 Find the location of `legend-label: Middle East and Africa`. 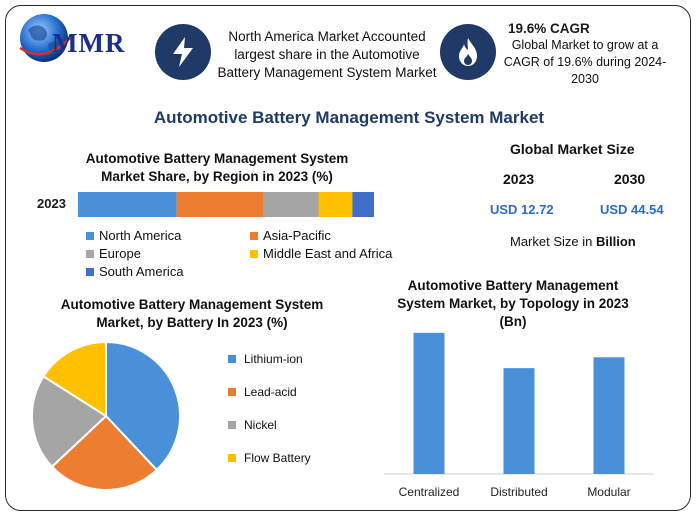

legend-label: Middle East and Africa is located at coordinates (328, 253).